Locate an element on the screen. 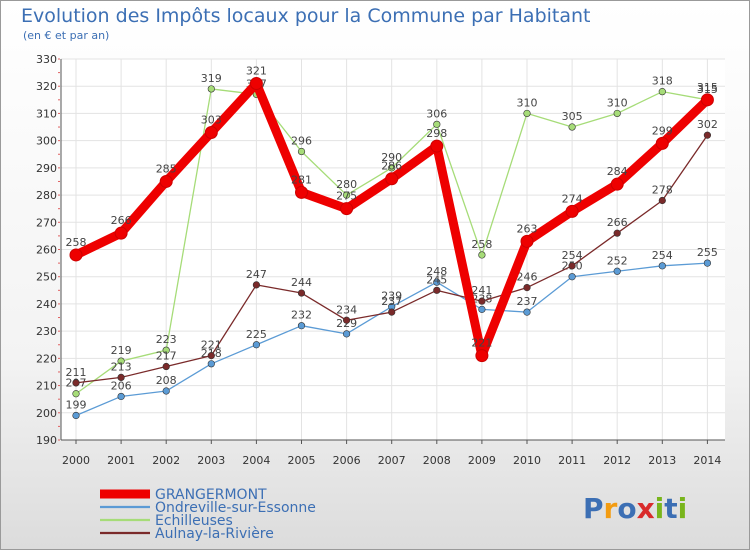 This screenshot has width=750, height=550. data-label: 254 is located at coordinates (572, 255).